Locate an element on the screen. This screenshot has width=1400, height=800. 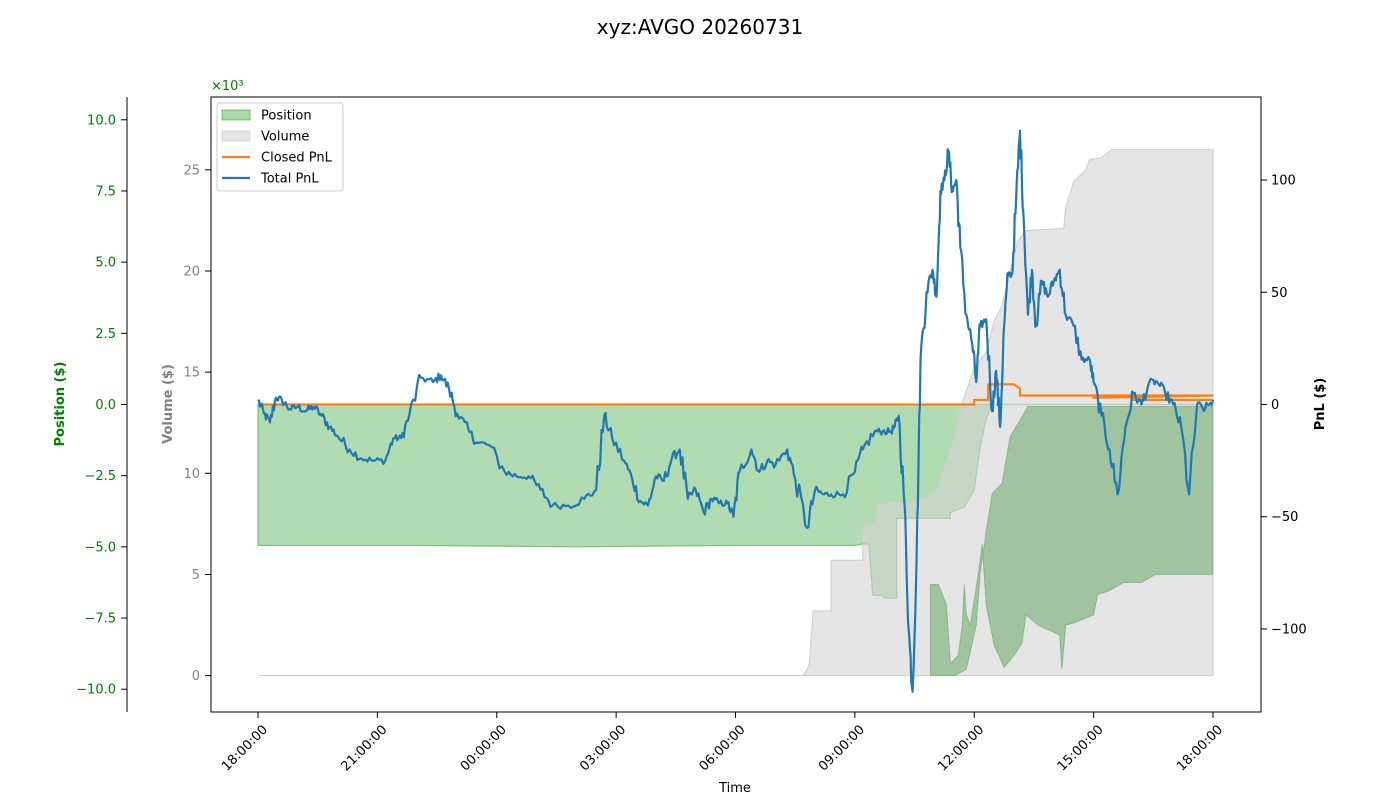
volume-position-overlap-area is located at coordinates (1071, 541).